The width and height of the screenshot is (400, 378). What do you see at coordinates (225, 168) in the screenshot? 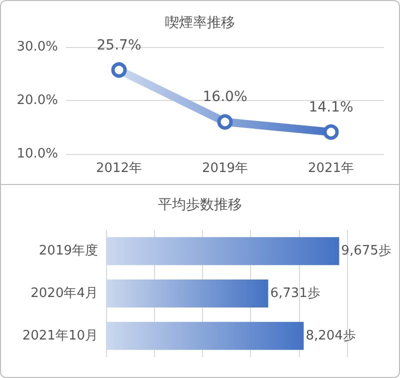
I see `x-tick-label: 2019年` at bounding box center [225, 168].